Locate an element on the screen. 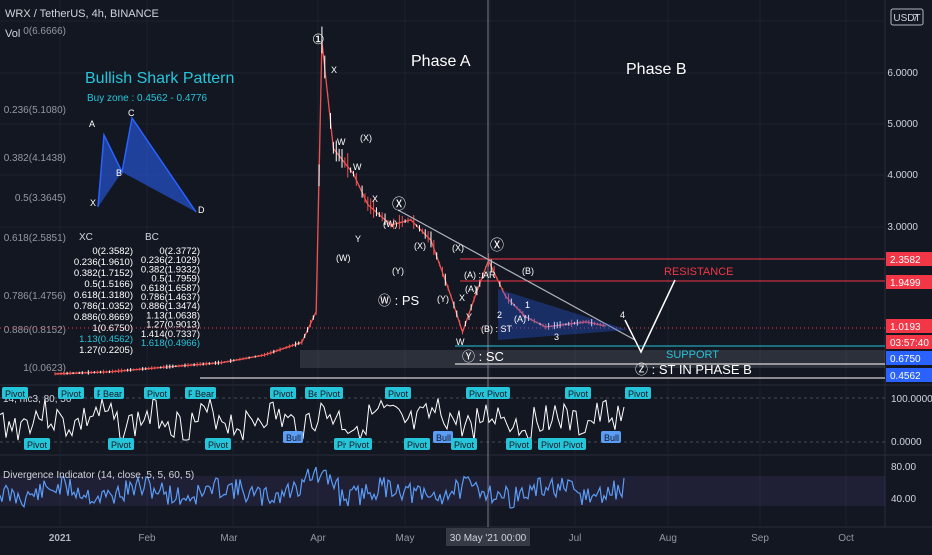 The height and width of the screenshot is (555, 932). crosshair-time-tag is located at coordinates (488, 537).